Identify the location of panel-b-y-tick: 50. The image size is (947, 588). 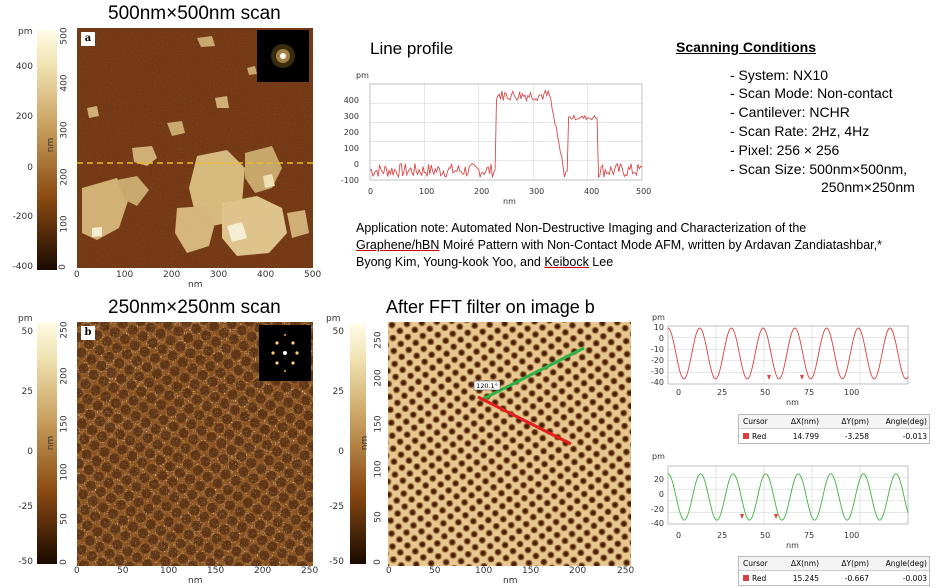
(64, 519).